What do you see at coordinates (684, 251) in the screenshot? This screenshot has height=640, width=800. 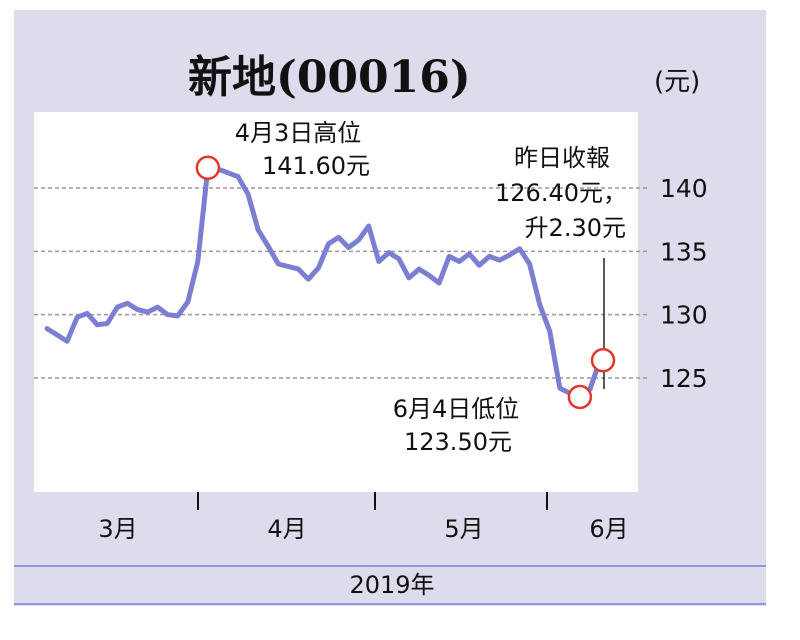 I see `y-tick-label: 135` at bounding box center [684, 251].